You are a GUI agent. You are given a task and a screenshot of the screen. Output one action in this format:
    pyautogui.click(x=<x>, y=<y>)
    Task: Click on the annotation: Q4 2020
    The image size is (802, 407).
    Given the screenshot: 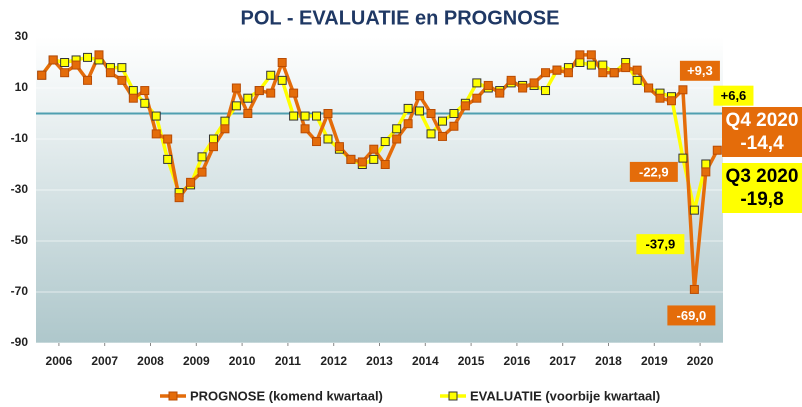 What is the action you would take?
    pyautogui.click(x=762, y=120)
    